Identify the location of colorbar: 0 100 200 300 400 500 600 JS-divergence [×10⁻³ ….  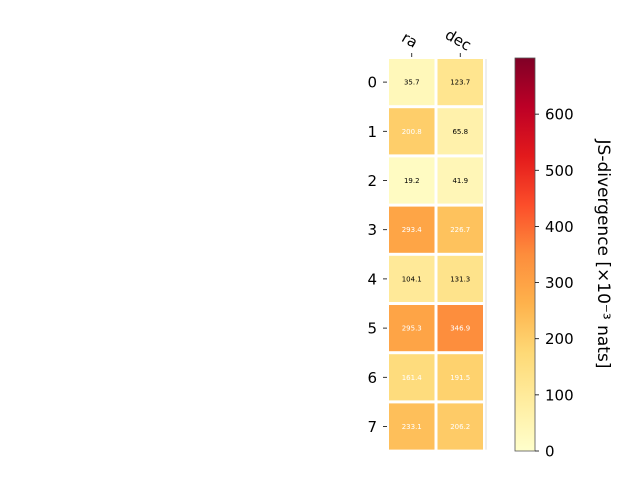
(563, 259).